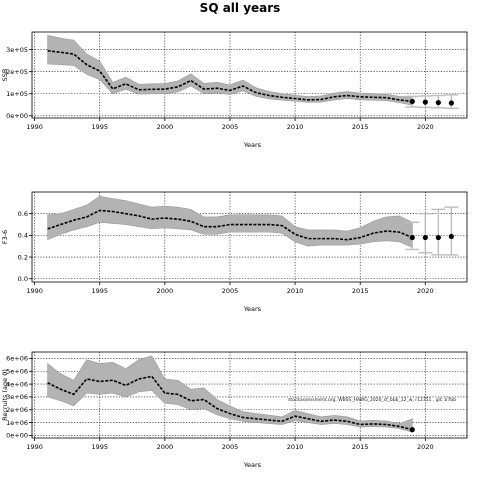 This screenshot has width=480, height=480. I want to click on chart-1-estimate-line, so click(230, 225).